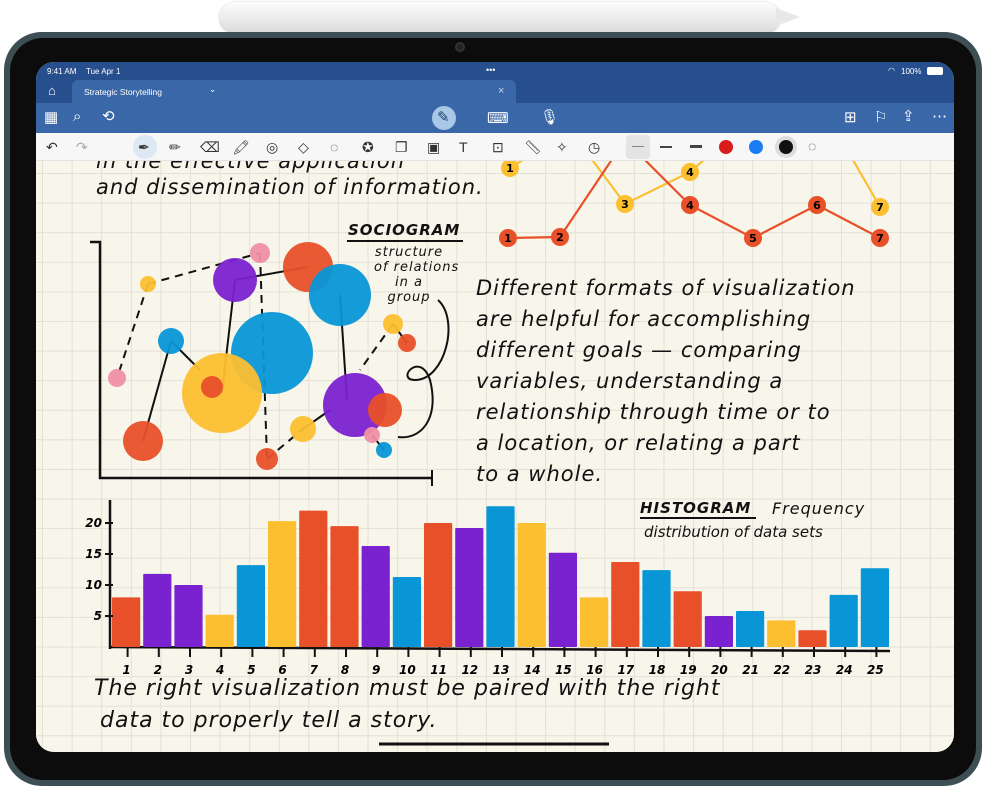 The image size is (986, 788). I want to click on status-date: Tue Apr 1, so click(103, 71).